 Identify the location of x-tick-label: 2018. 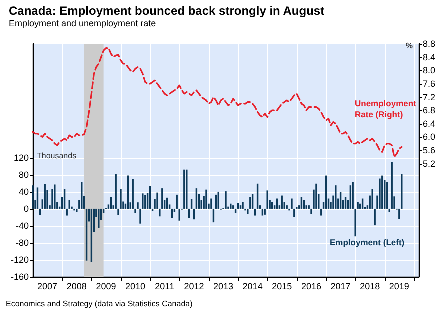
(370, 287).